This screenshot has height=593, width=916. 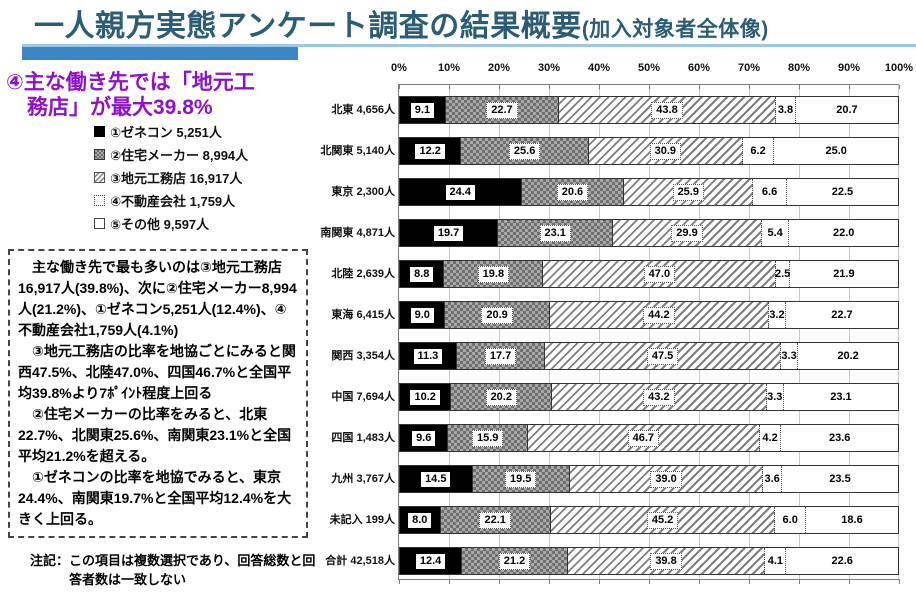 What do you see at coordinates (171, 200) in the screenshot?
I see `legend-item: ④不動産会社 1,759人` at bounding box center [171, 200].